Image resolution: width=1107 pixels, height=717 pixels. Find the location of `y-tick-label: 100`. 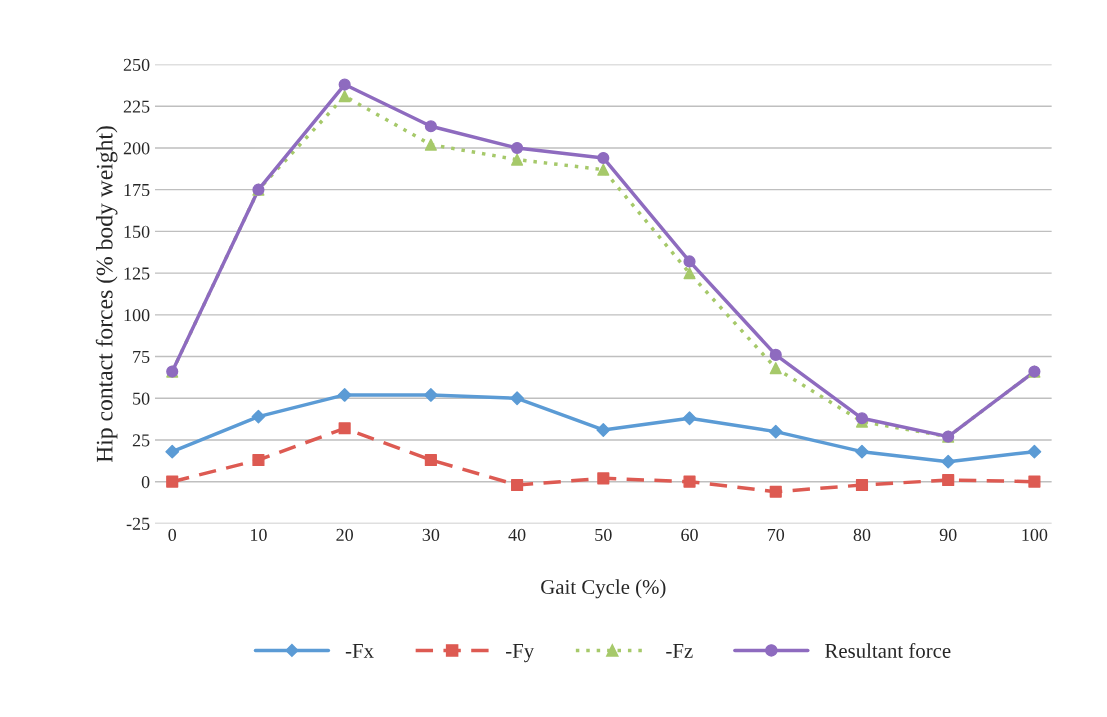

y-tick-label: 100 is located at coordinates (137, 315).